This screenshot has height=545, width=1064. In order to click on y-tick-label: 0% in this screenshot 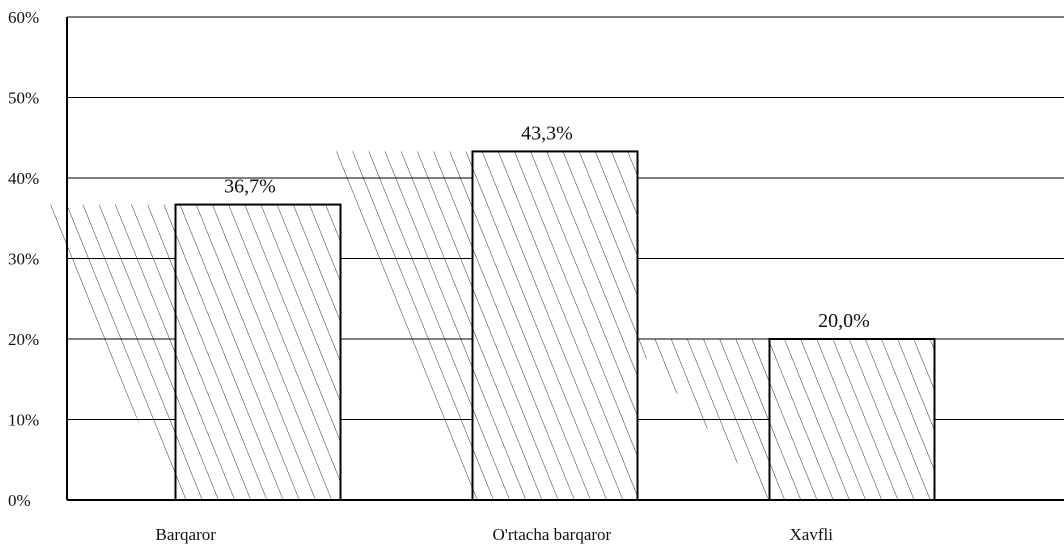, I will do `click(19, 500)`.